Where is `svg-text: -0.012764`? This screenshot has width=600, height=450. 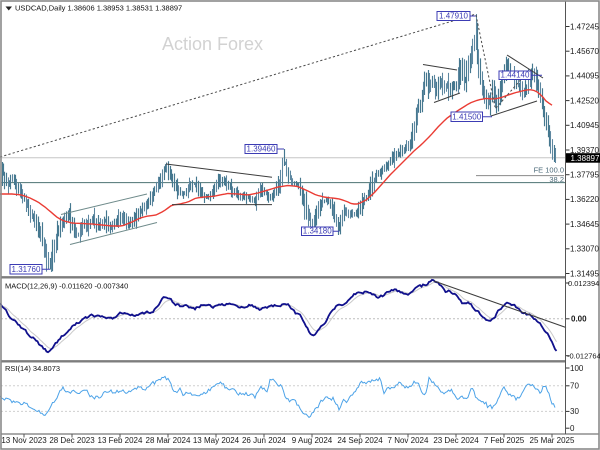
svg-text: -0.012764 is located at coordinates (583, 356).